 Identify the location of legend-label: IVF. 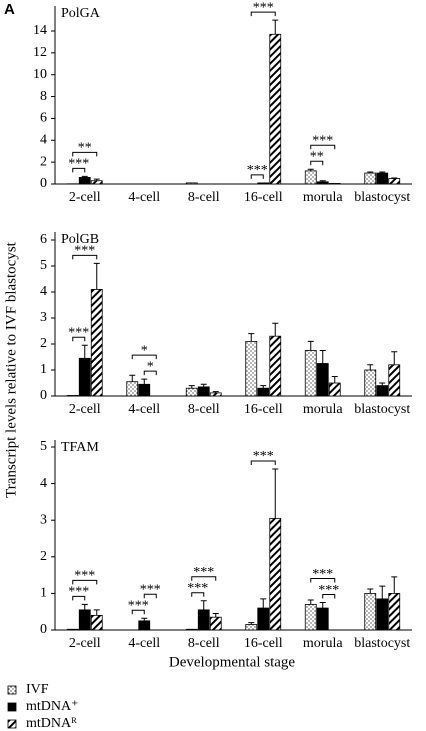
(37, 689).